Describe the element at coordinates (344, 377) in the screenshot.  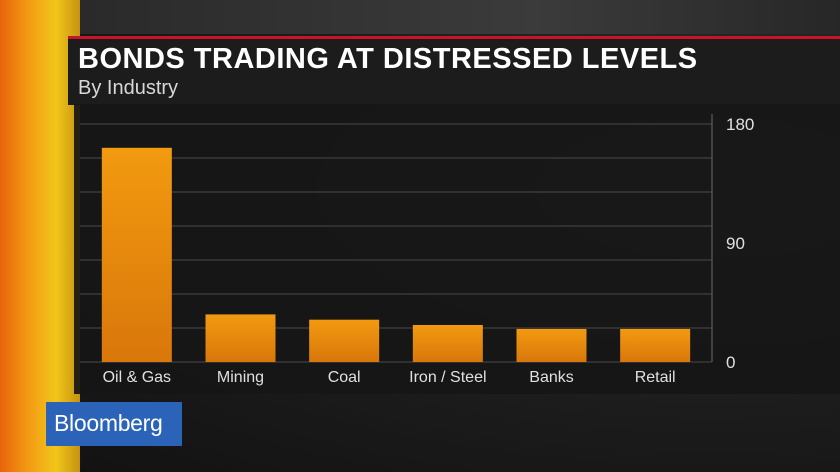
I see `x-tick-label: Coal` at that location.